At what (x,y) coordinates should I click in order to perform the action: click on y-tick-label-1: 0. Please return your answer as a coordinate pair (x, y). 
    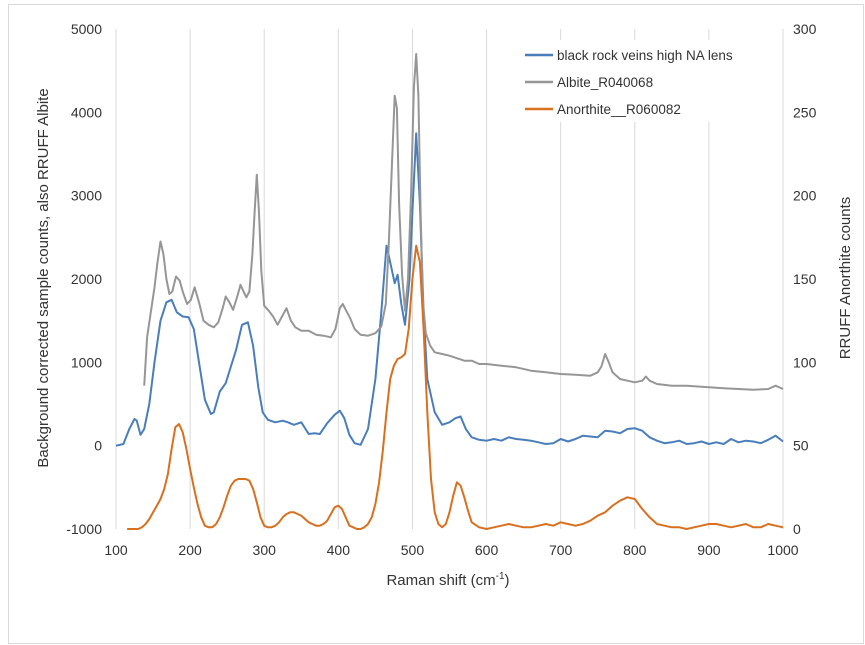
    Looking at the image, I should click on (98, 446).